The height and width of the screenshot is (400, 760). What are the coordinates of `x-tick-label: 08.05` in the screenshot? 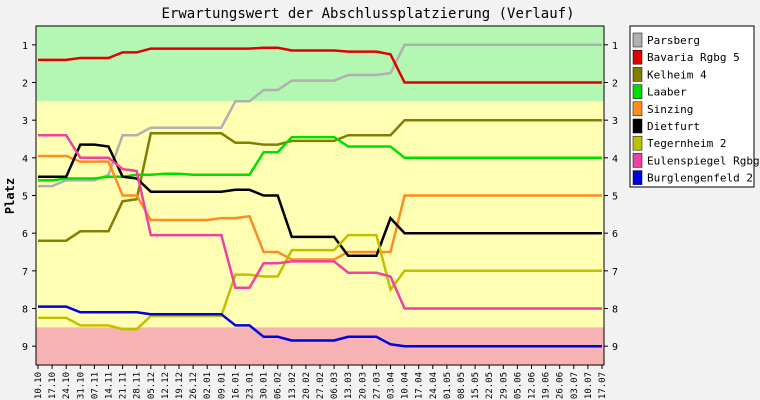 It's located at (462, 385).